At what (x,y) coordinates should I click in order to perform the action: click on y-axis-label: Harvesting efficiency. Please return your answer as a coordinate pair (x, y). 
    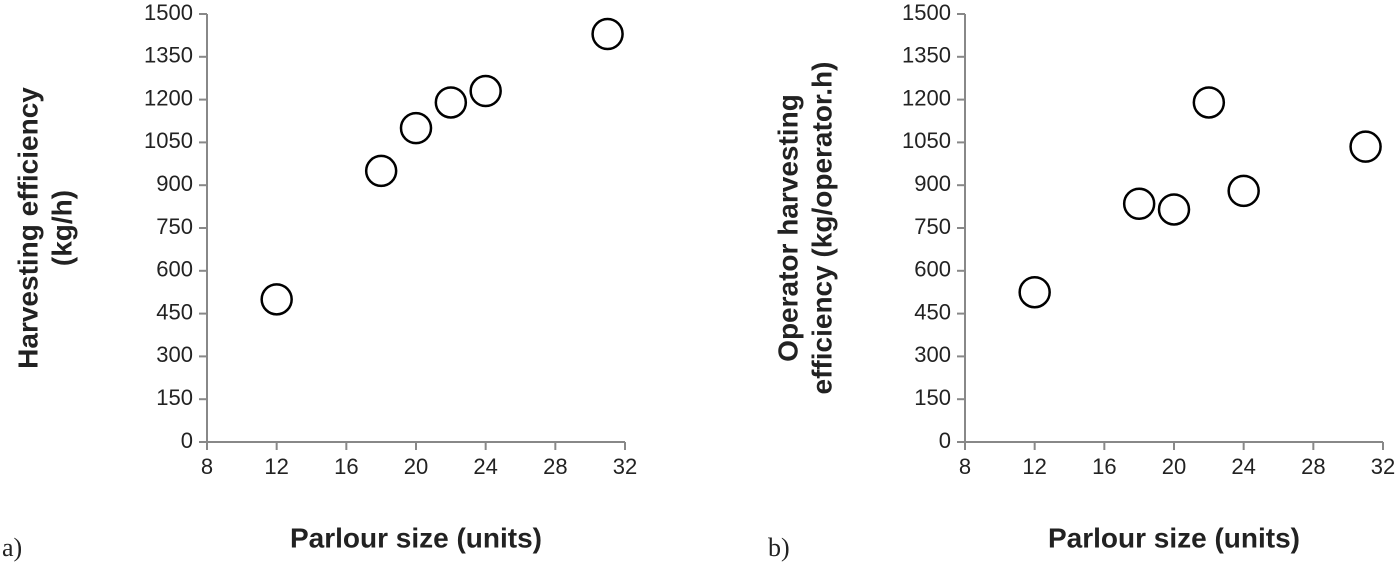
    Looking at the image, I should click on (27, 228).